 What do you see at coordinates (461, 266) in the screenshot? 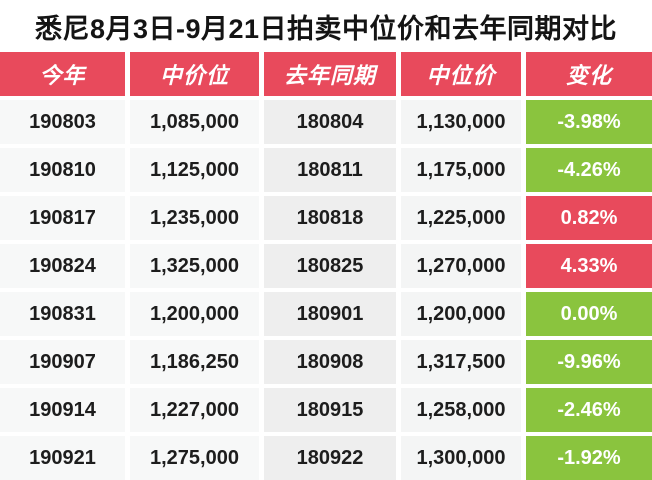
I see `last-year-median-cell: 1,270,000` at bounding box center [461, 266].